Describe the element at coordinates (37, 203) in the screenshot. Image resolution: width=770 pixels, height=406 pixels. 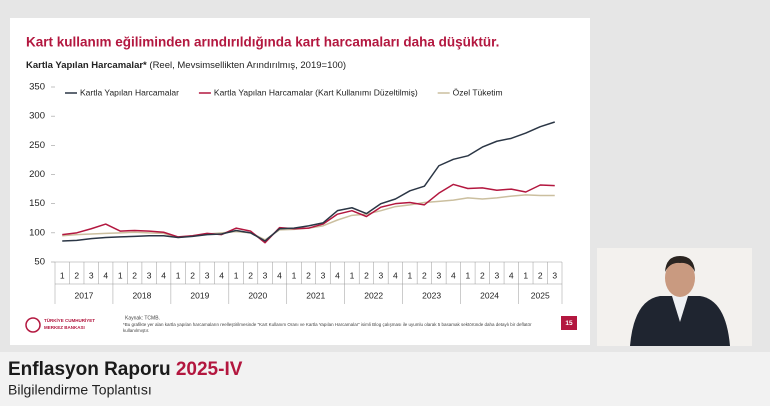
I see `y-tick-label: 150` at that location.